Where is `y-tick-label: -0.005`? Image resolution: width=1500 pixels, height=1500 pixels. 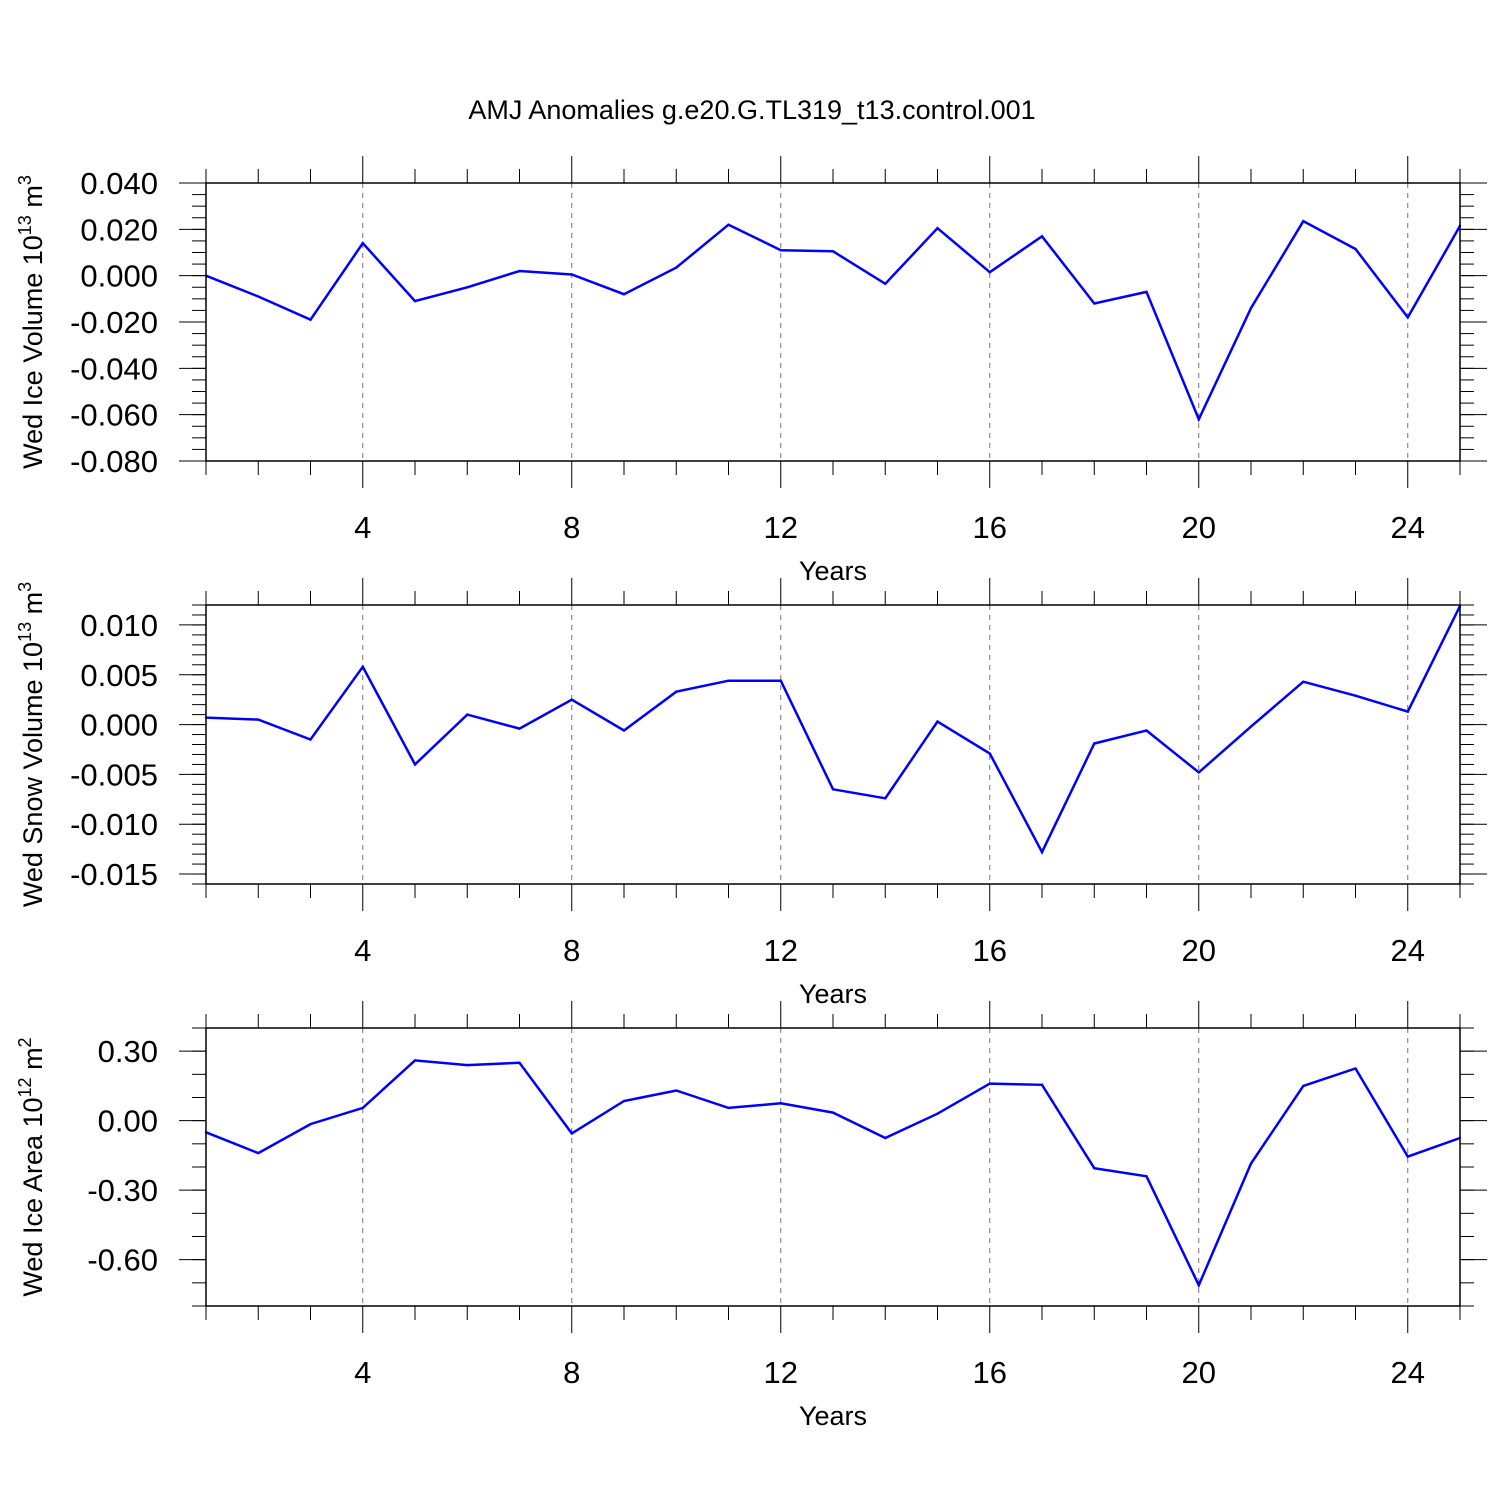
y-tick-label: -0.005 is located at coordinates (114, 774).